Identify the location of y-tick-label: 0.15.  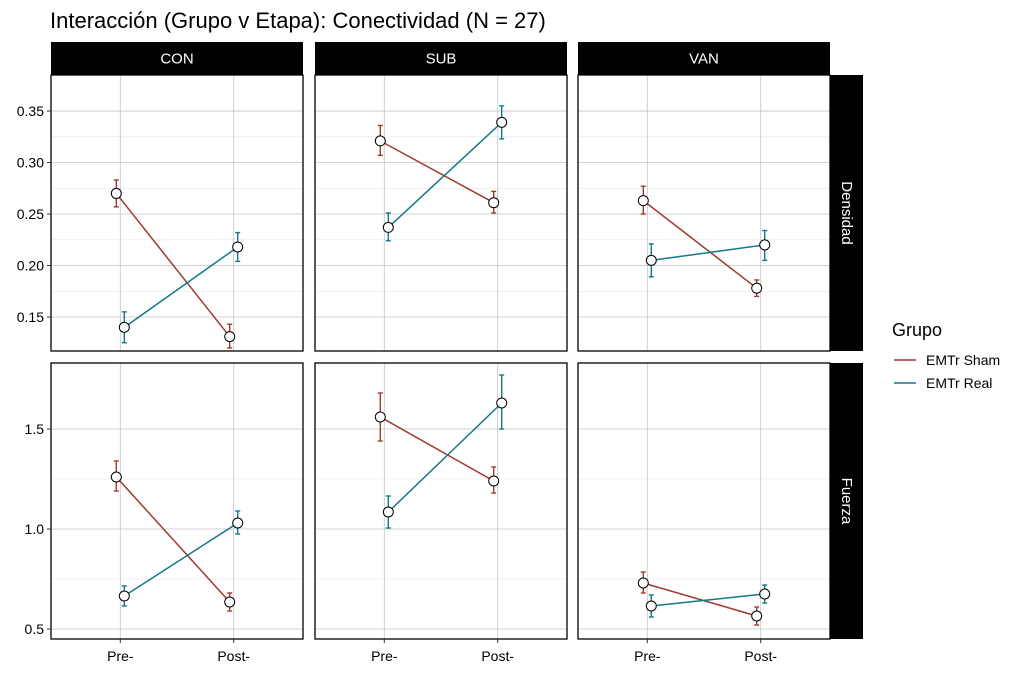
(30, 317).